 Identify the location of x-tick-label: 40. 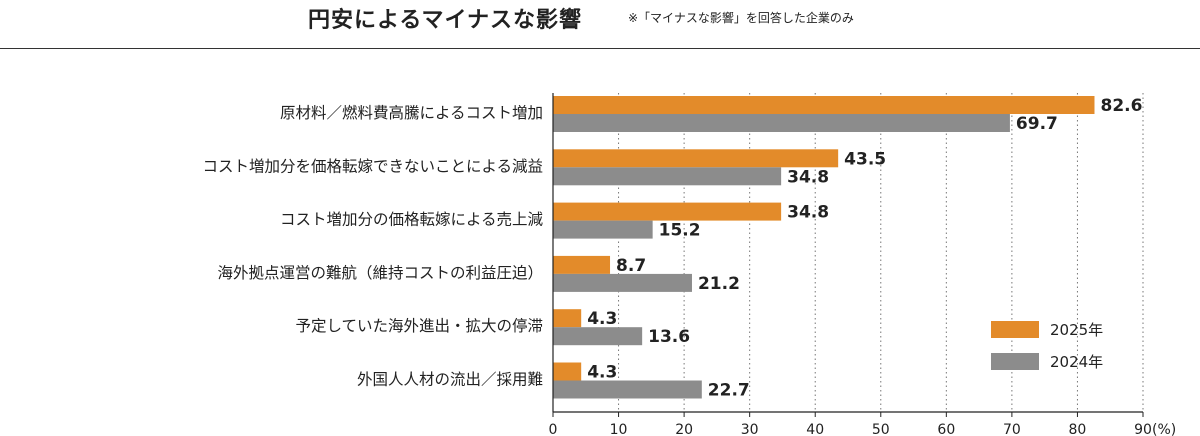
(815, 429).